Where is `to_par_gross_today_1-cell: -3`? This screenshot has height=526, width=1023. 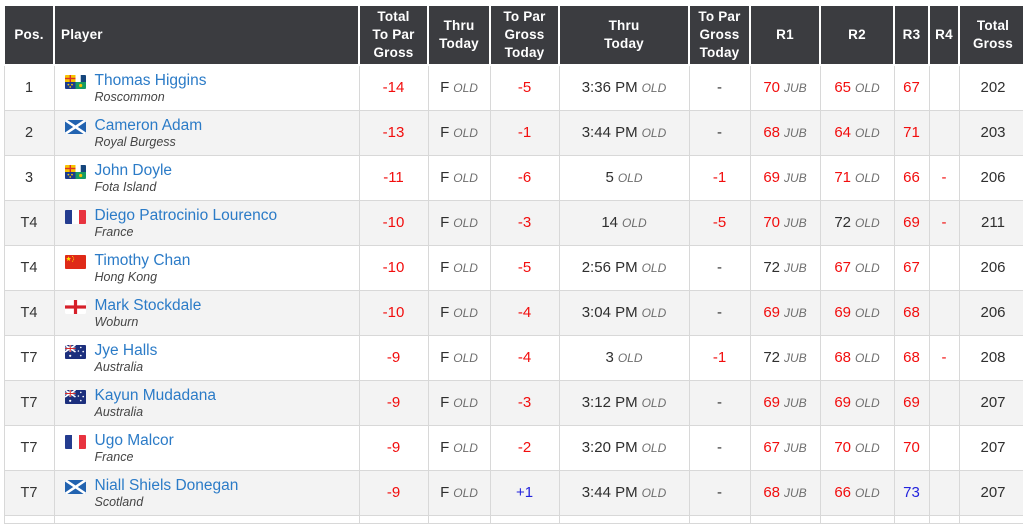 to_par_gross_today_1-cell: -3 is located at coordinates (524, 402).